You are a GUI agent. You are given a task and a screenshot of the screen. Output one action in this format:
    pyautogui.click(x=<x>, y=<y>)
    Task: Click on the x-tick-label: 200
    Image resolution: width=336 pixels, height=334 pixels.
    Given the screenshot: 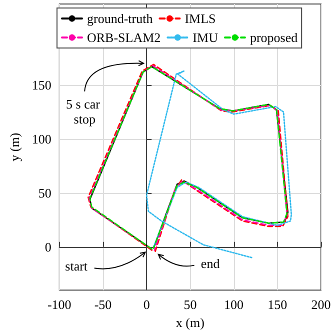 What is the action you would take?
    pyautogui.click(x=321, y=304)
    